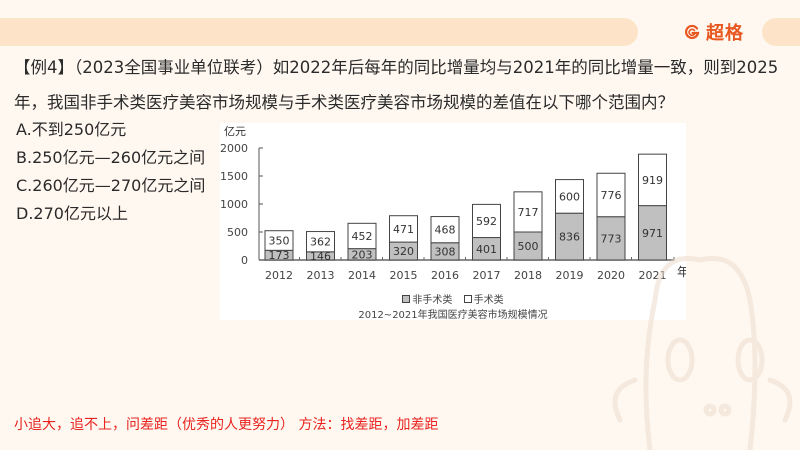 Image resolution: width=800 pixels, height=450 pixels. I want to click on bar-value-surgical: 350, so click(279, 241).